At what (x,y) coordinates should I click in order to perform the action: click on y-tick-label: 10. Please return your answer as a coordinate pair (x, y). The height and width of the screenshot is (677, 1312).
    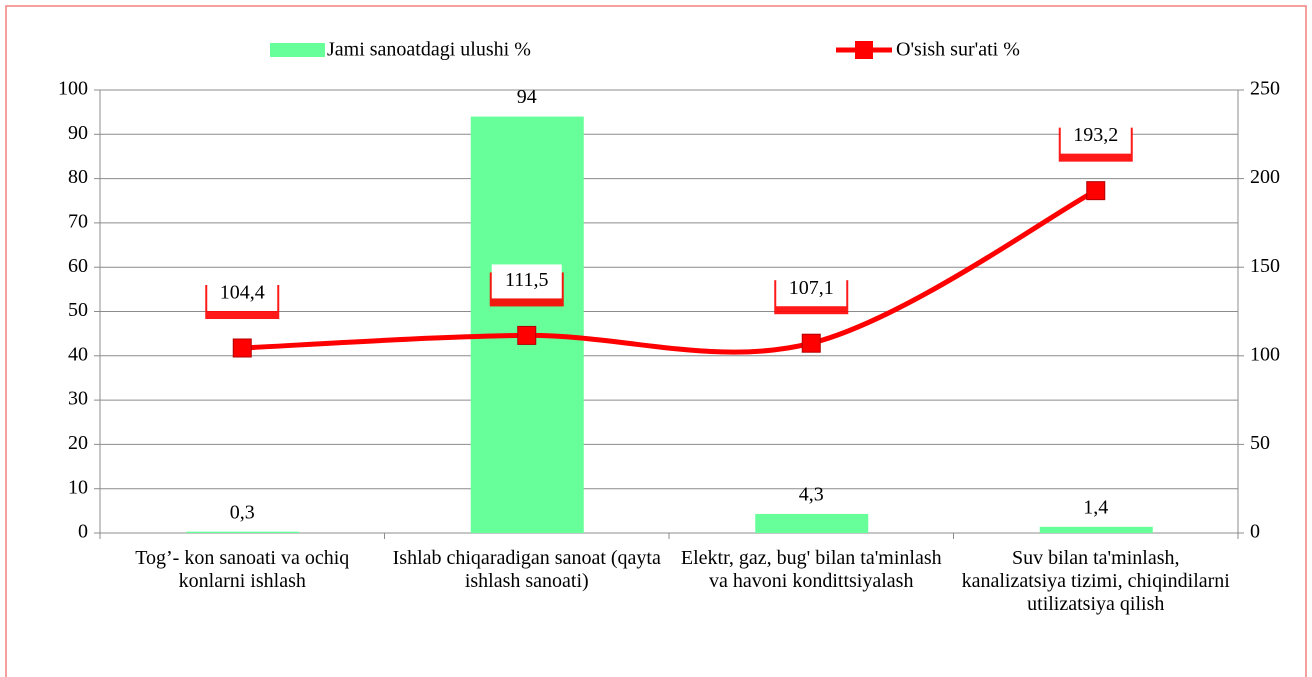
    Looking at the image, I should click on (78, 487).